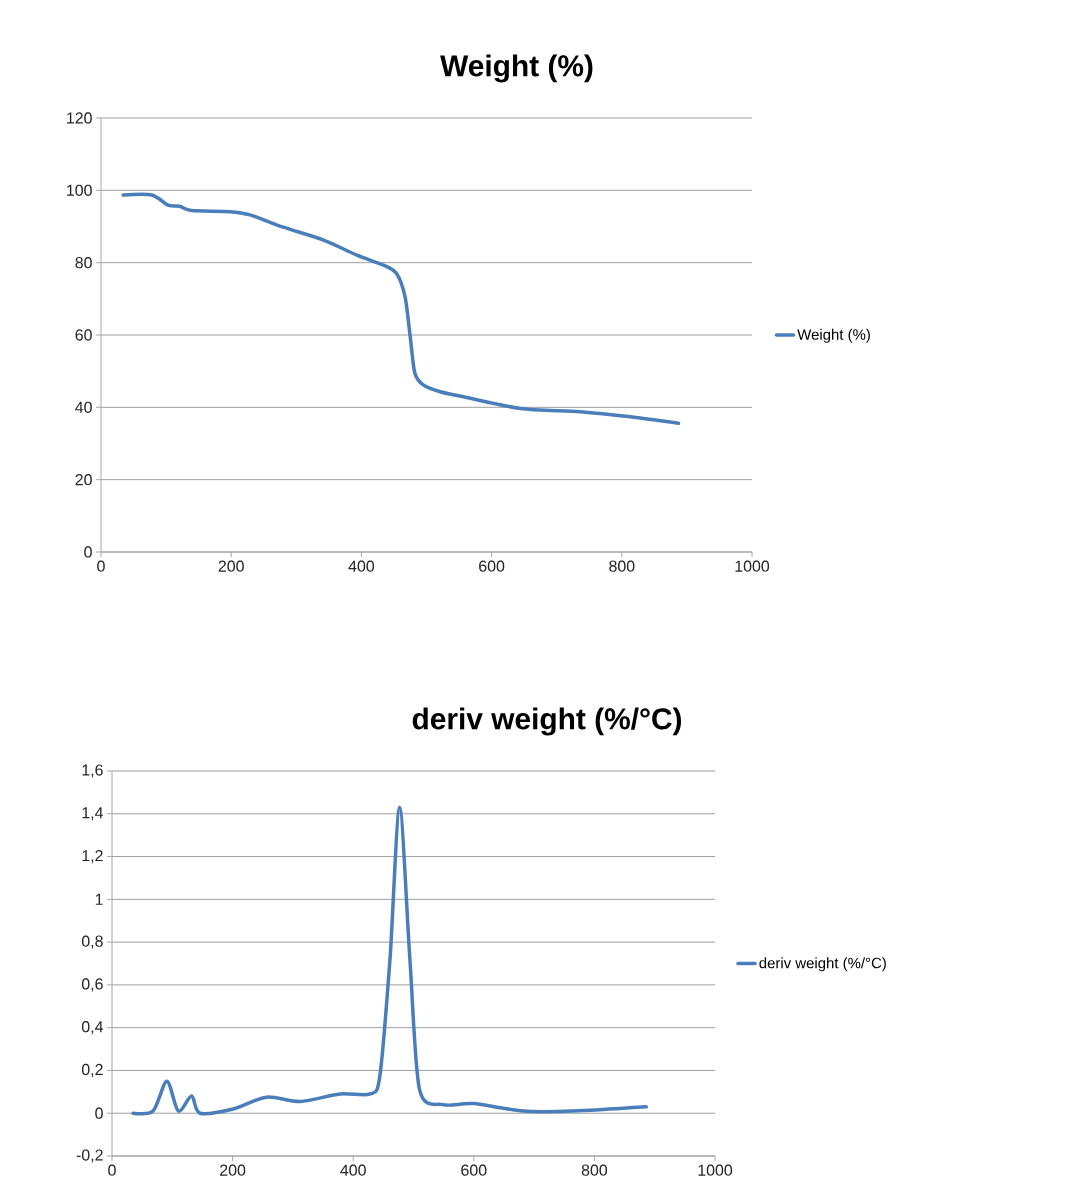 The height and width of the screenshot is (1190, 1068). I want to click on y-tick-label: 80, so click(83, 263).